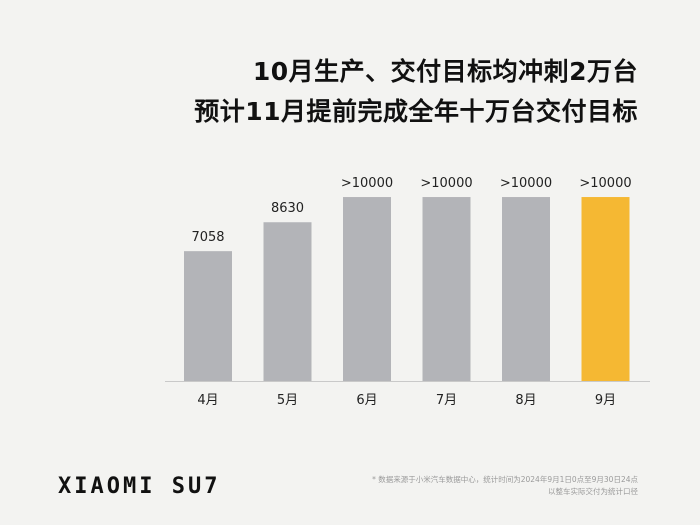  Describe the element at coordinates (207, 400) in the screenshot. I see `x-tick-label-1: 4月` at that location.